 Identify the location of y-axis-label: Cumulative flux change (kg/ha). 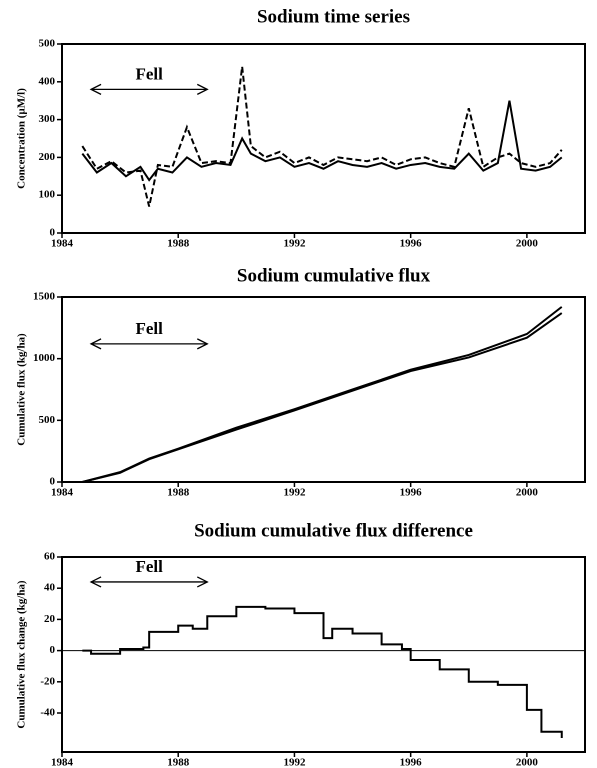
(22, 654).